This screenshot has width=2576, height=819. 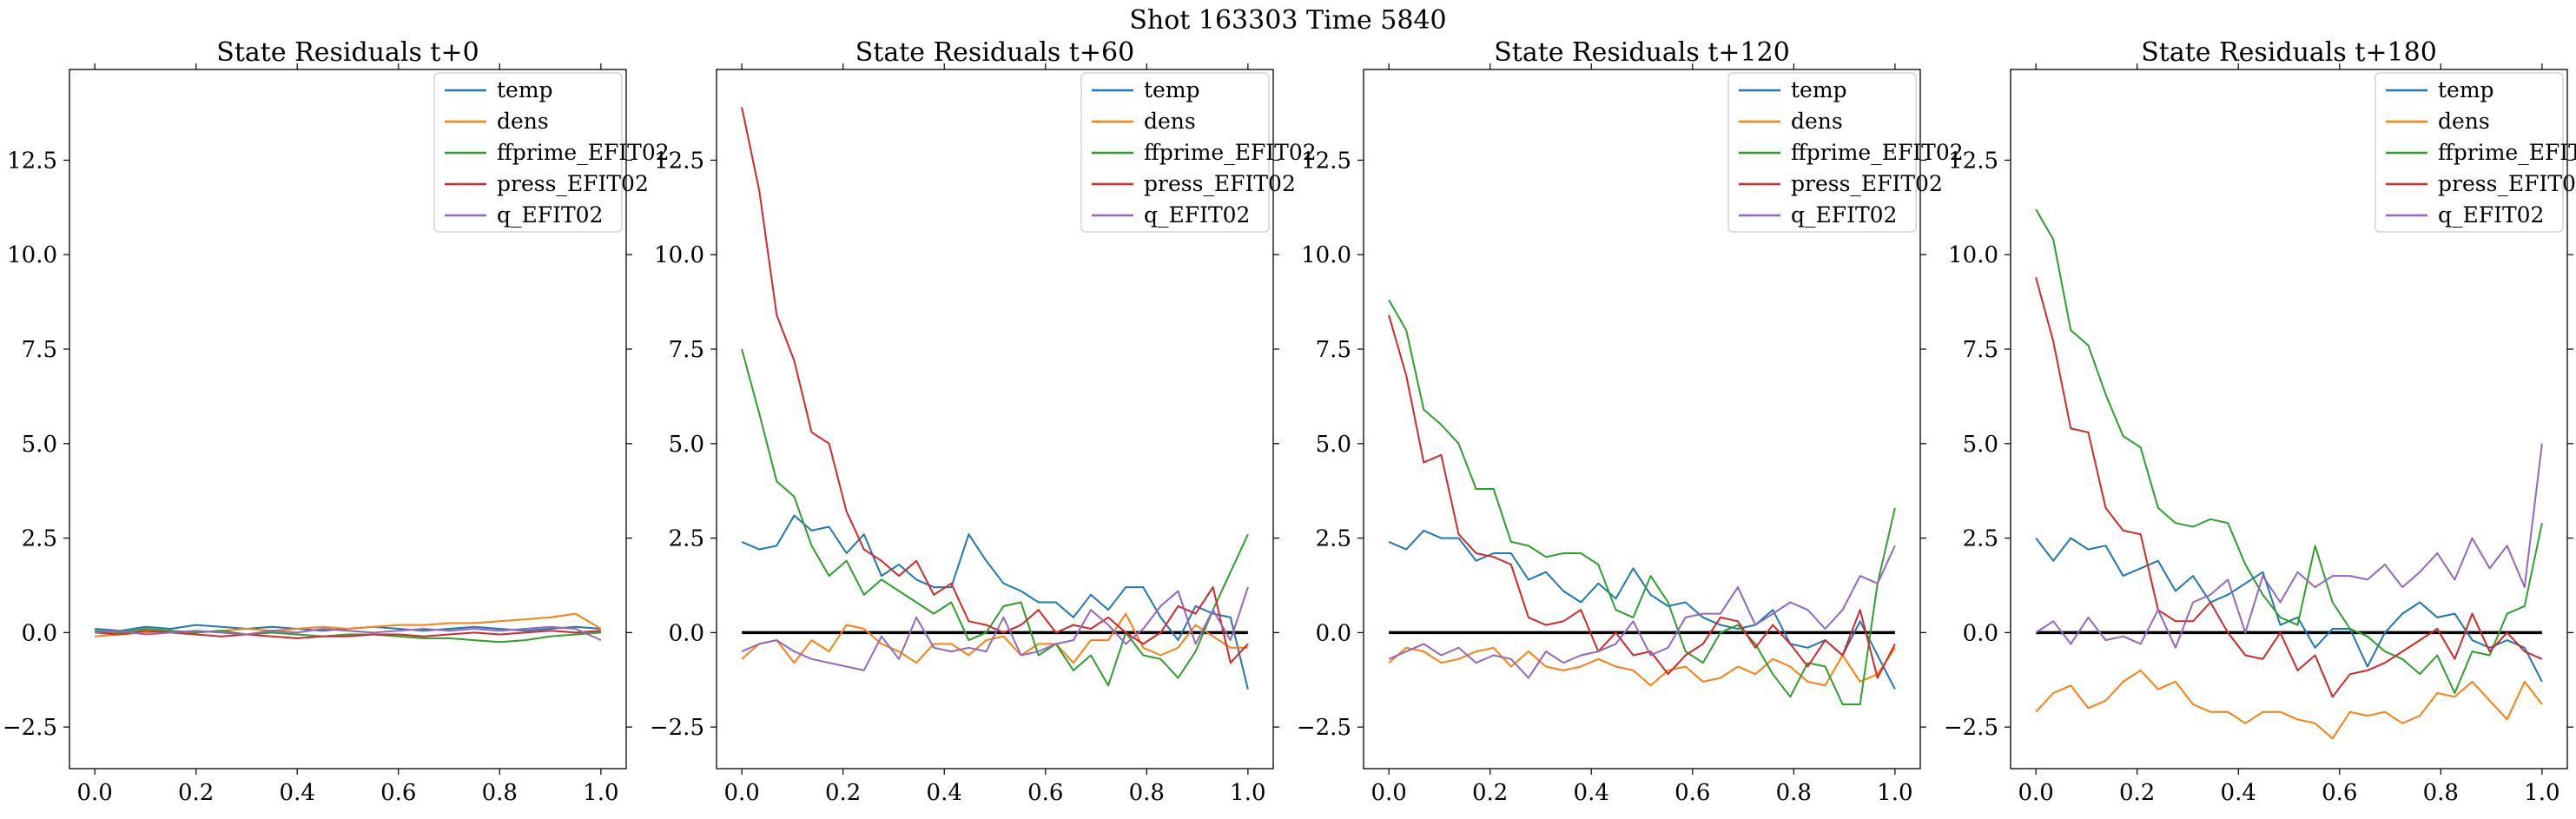 What do you see at coordinates (348, 52) in the screenshot?
I see `subplot-title: State Residuals t+0` at bounding box center [348, 52].